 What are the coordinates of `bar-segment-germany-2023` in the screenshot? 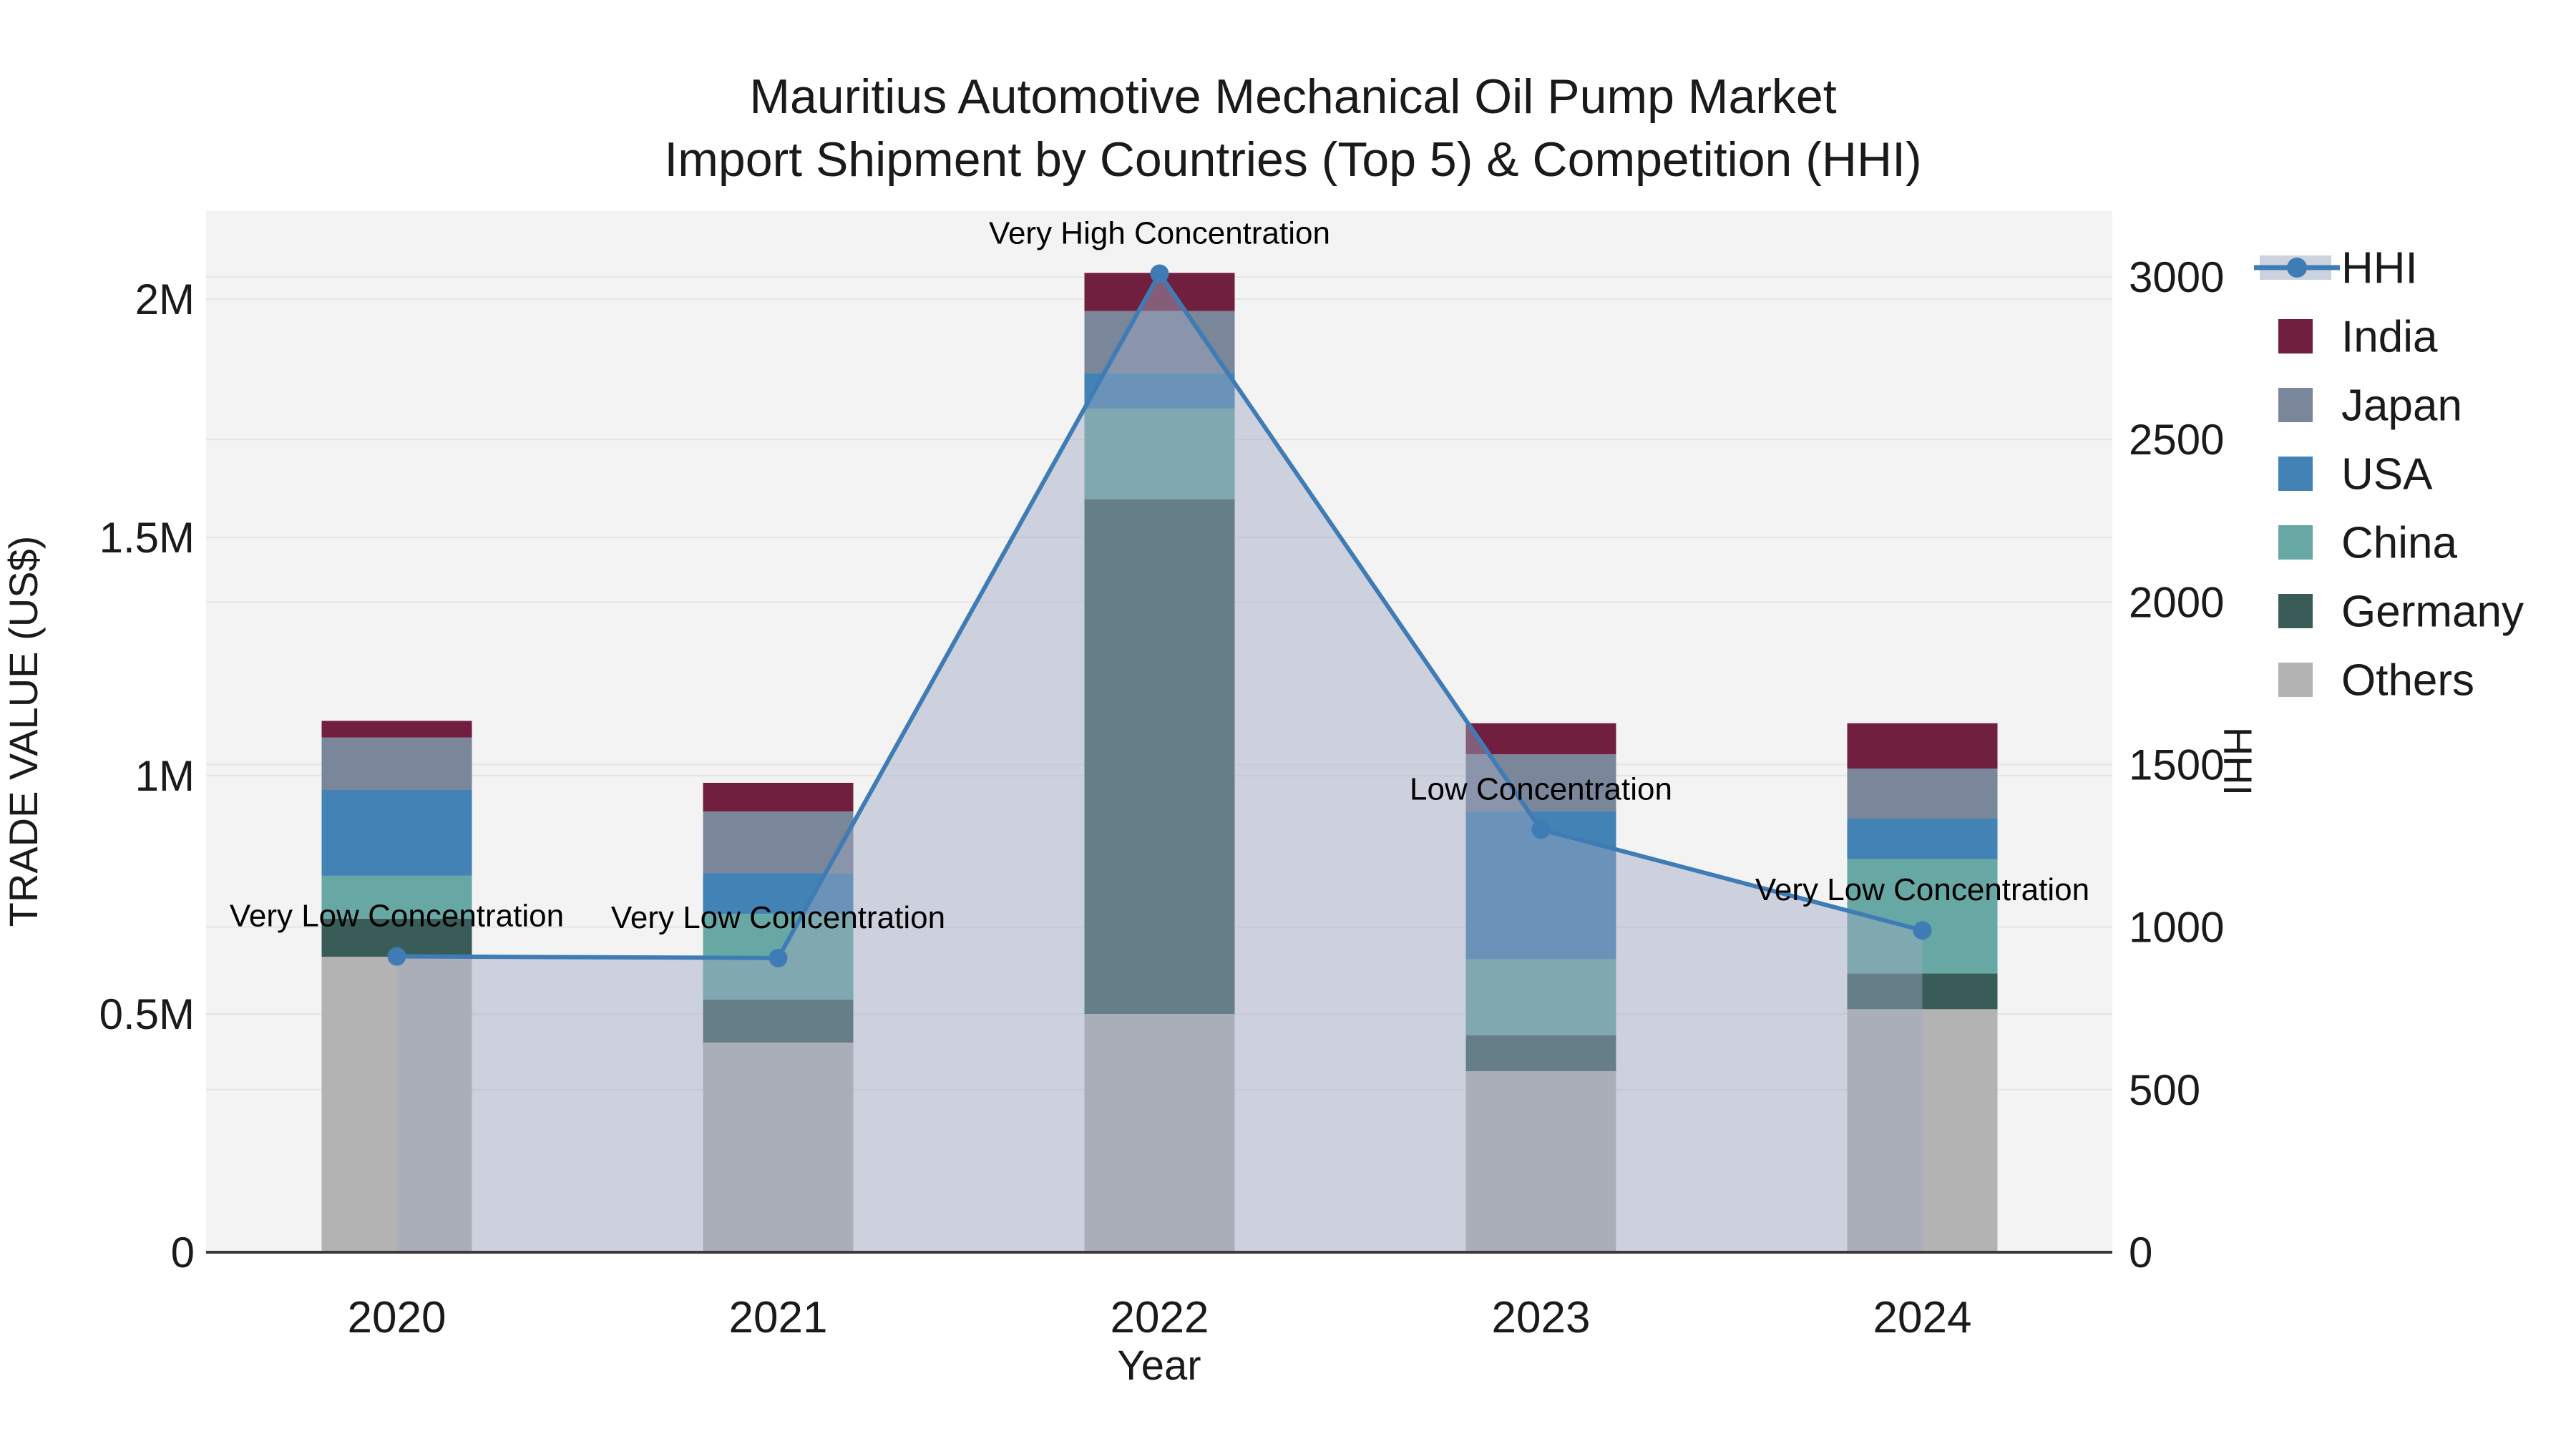 It's located at (1540, 1053).